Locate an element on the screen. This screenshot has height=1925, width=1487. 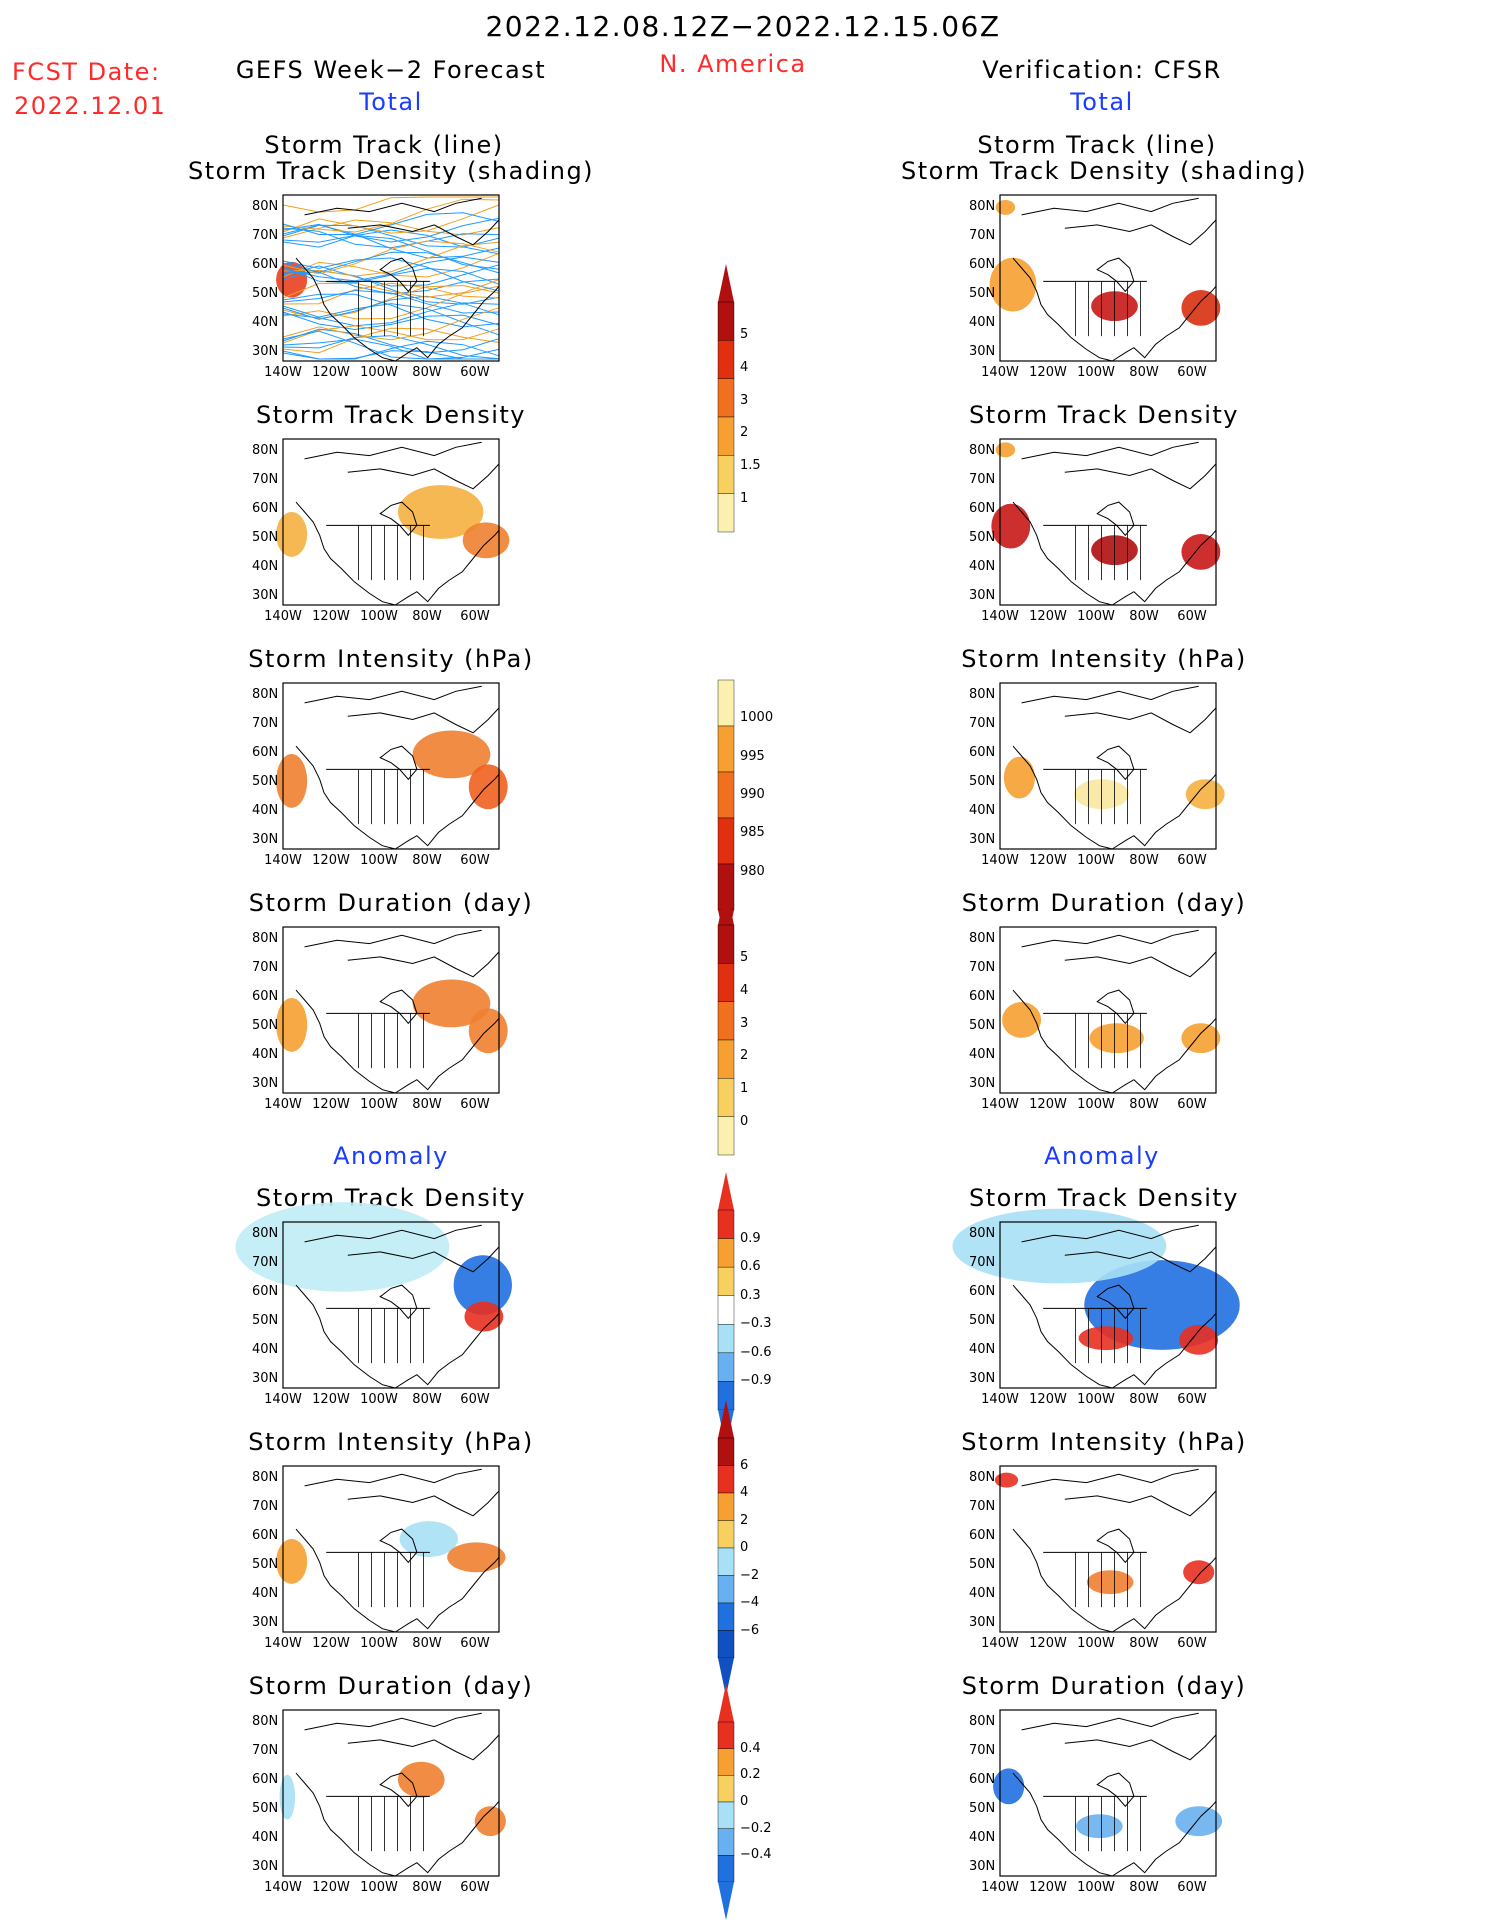
colorbar-tick-label: 0.6 is located at coordinates (750, 1267).